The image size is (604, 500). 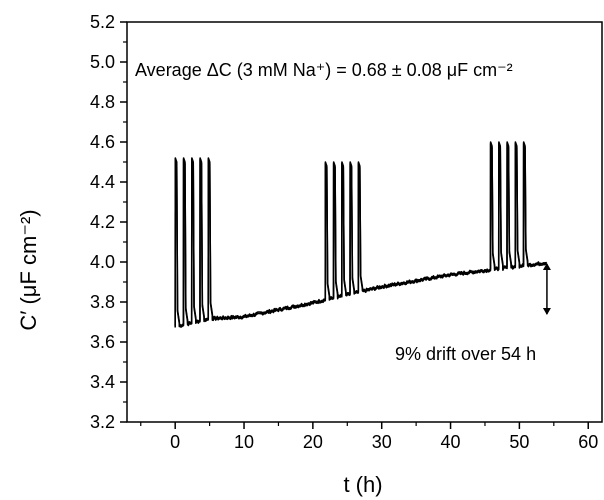 What do you see at coordinates (102, 302) in the screenshot?
I see `y-tick-label: 3.8` at bounding box center [102, 302].